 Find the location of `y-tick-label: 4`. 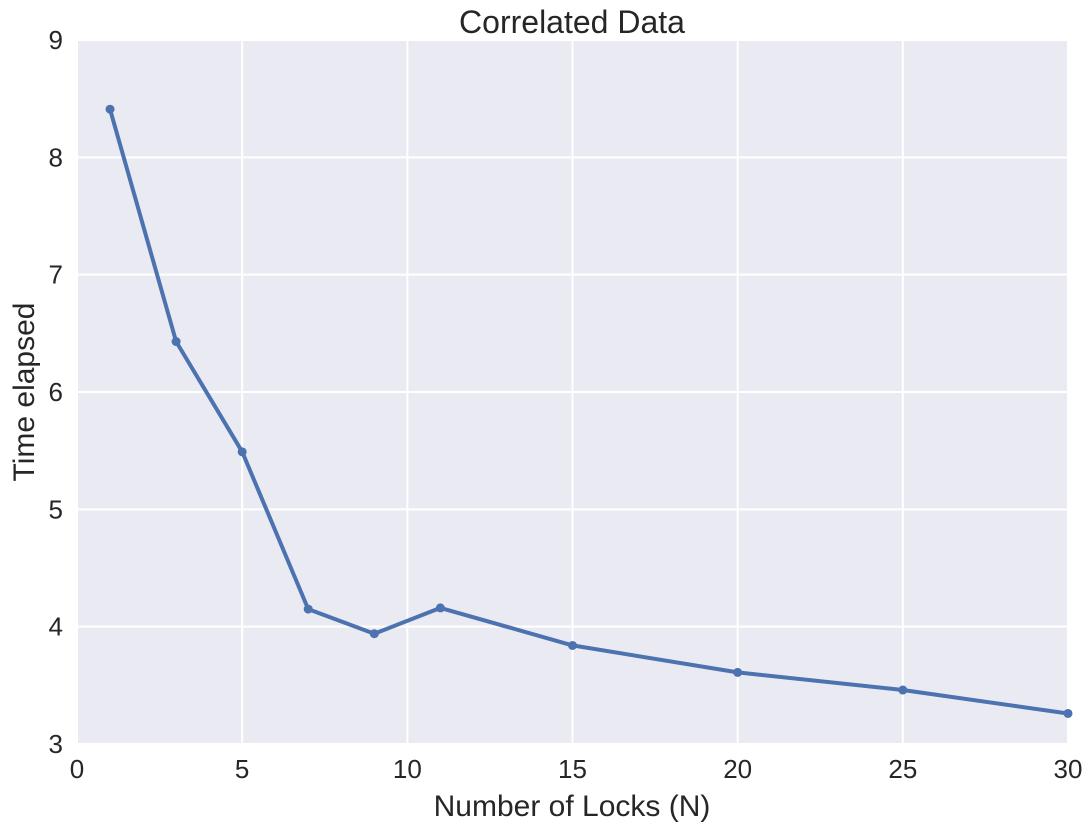

y-tick-label: 4 is located at coordinates (56, 627).